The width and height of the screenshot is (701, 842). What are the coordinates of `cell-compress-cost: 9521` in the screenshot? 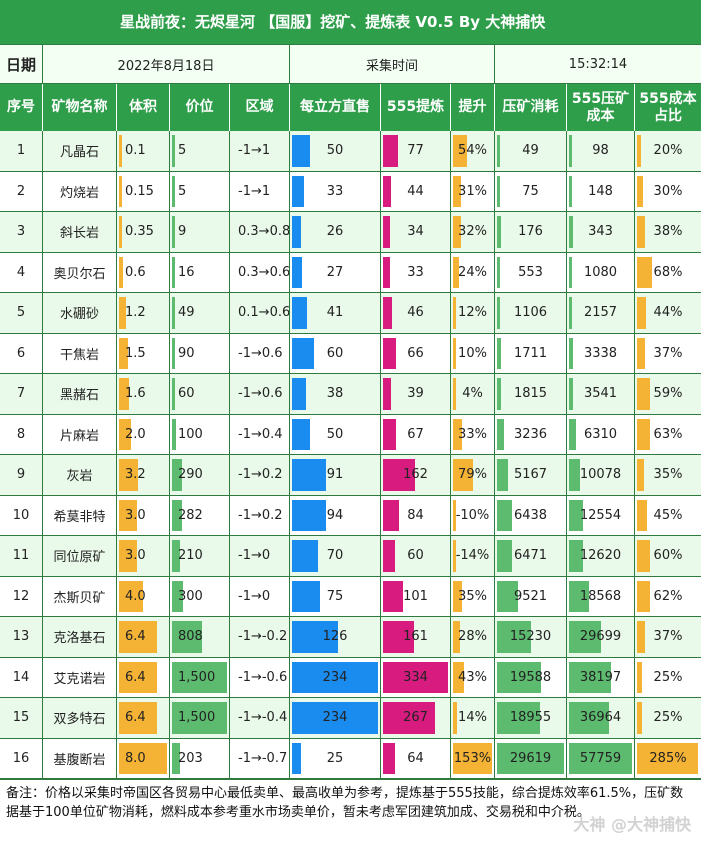 It's located at (531, 596).